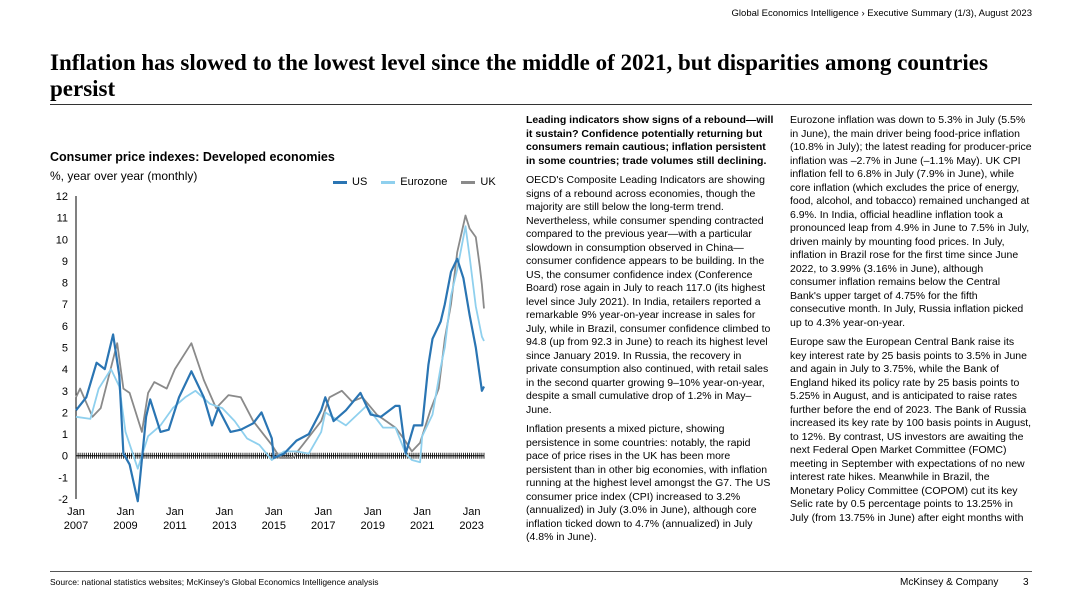 The height and width of the screenshot is (607, 1080). What do you see at coordinates (350, 182) in the screenshot?
I see `legend-item-us: US` at bounding box center [350, 182].